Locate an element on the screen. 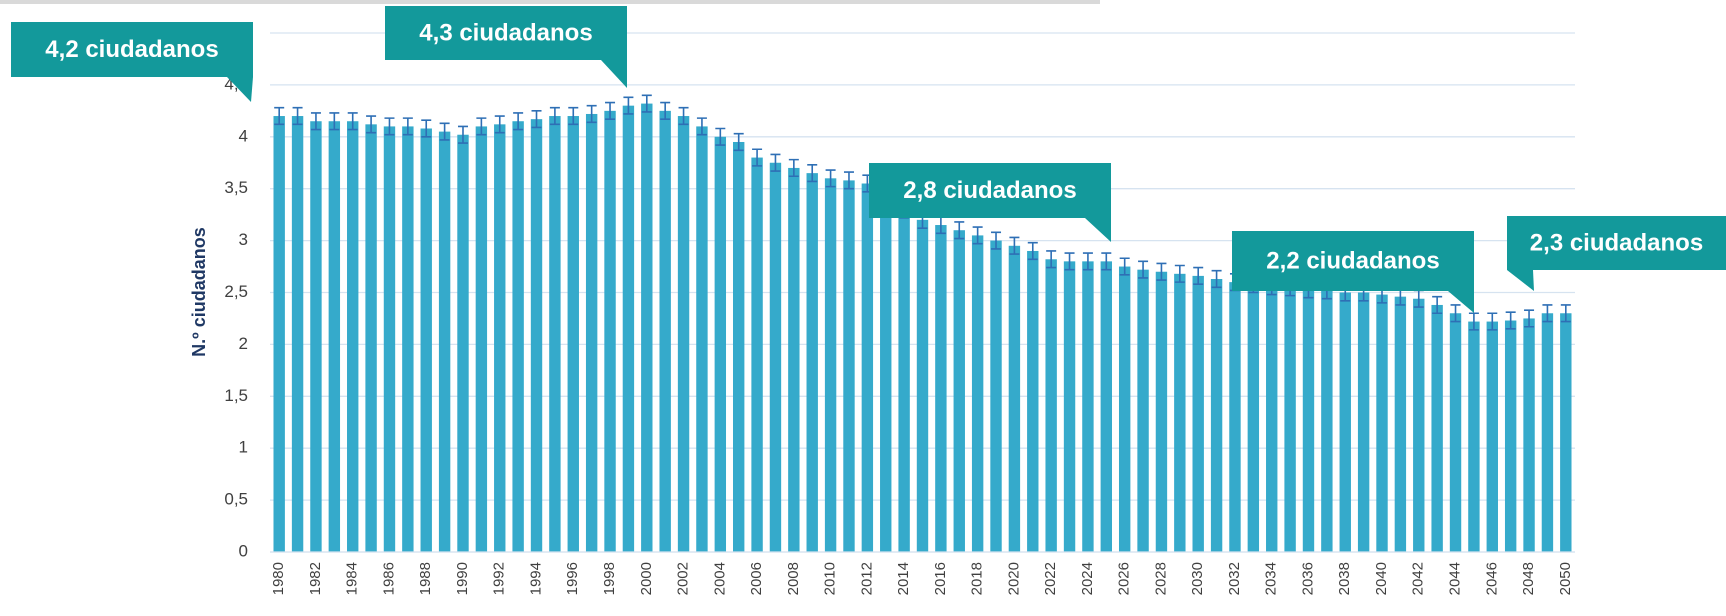 This screenshot has width=1726, height=616. annotation: 2,2 ciudadanos is located at coordinates (1352, 260).